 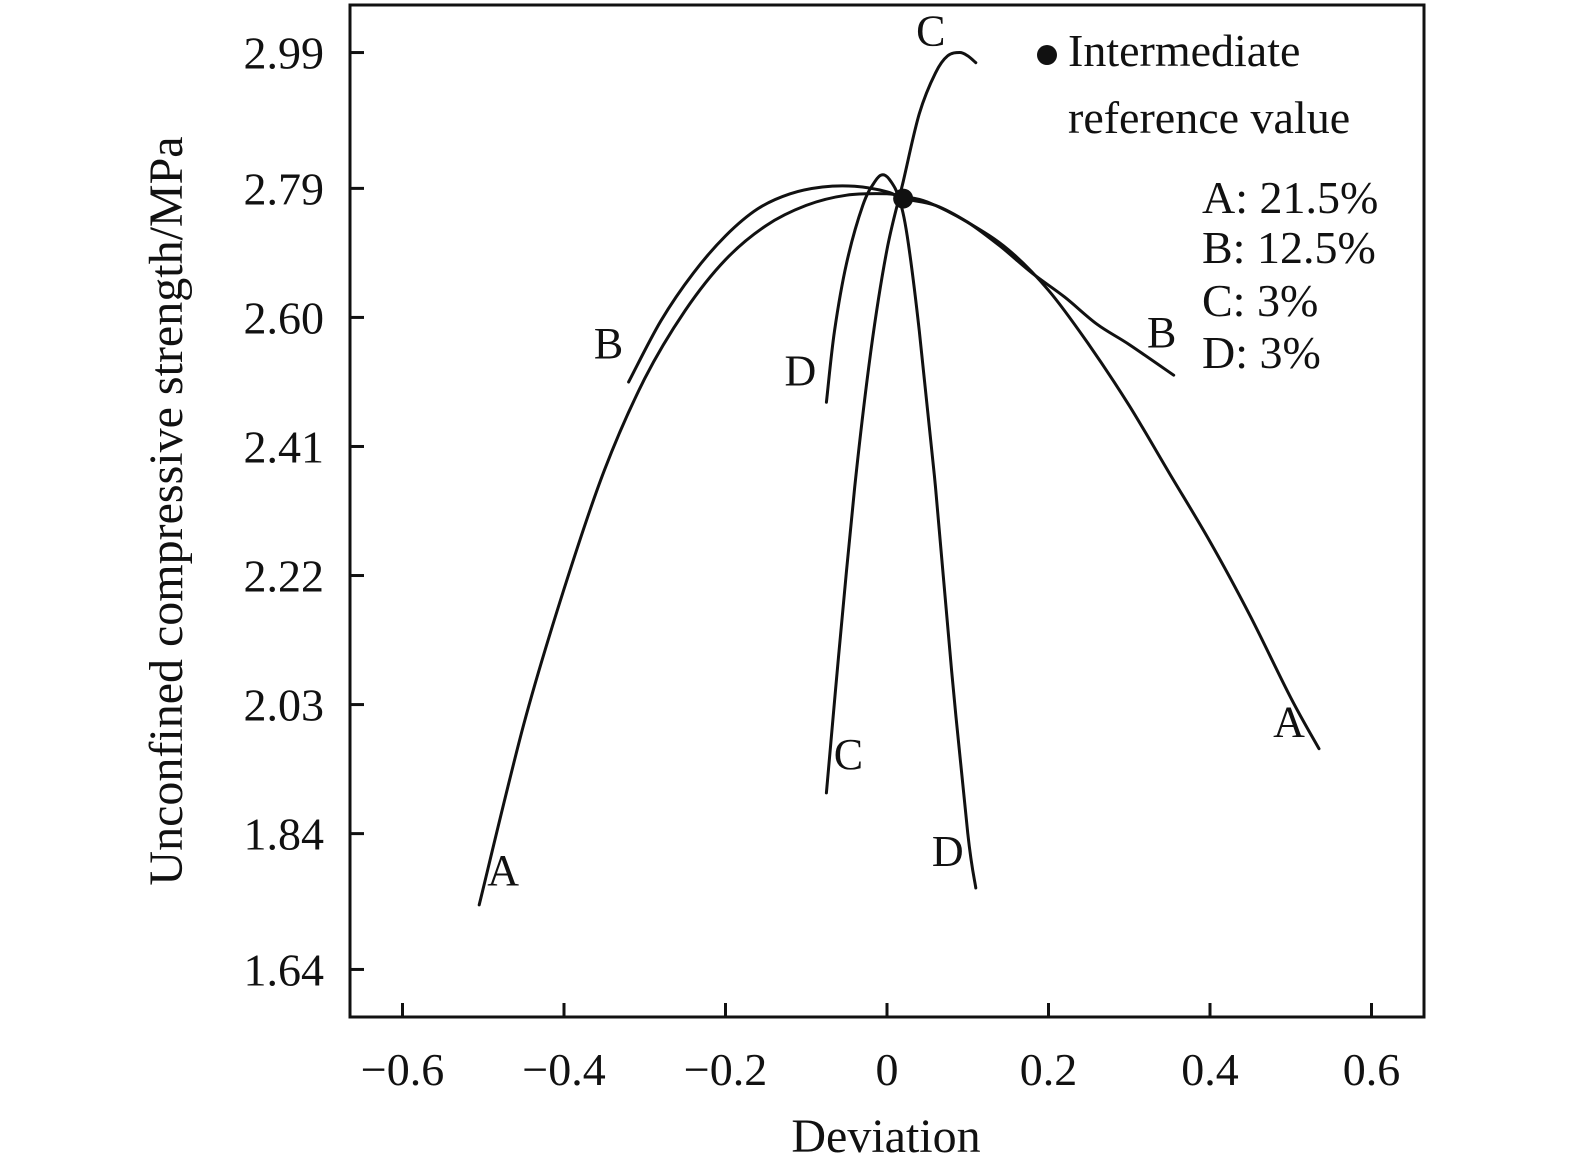 I want to click on x-tick-label: −0.6, so click(x=402, y=1069).